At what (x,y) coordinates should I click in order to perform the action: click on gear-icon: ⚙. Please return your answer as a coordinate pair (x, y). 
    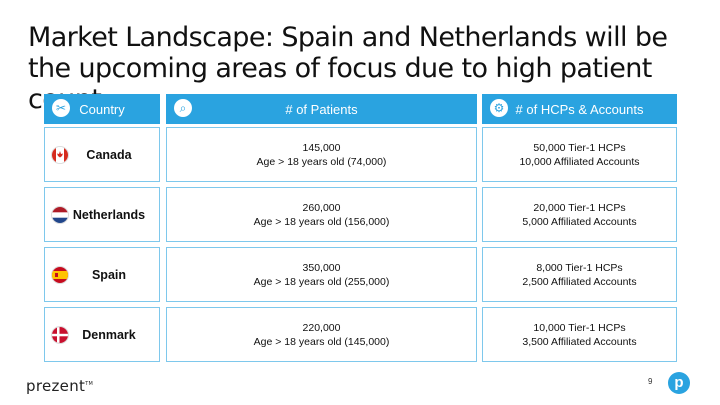
    Looking at the image, I should click on (499, 108).